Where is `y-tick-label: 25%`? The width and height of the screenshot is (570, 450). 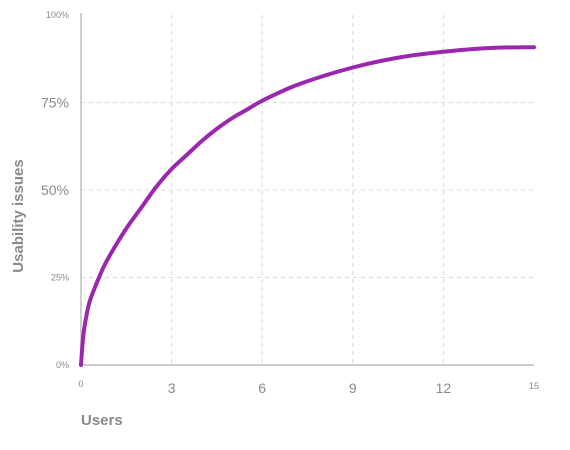 y-tick-label: 25% is located at coordinates (60, 278).